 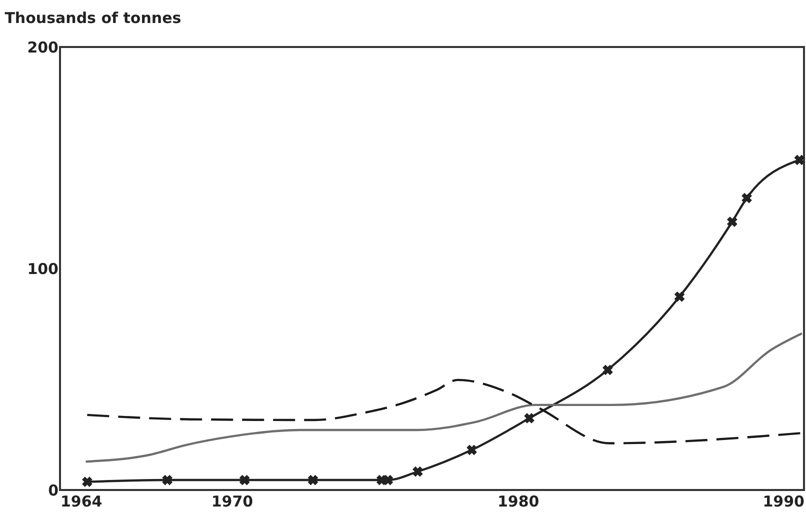 What do you see at coordinates (518, 501) in the screenshot?
I see `x-tick-label: 1980` at bounding box center [518, 501].